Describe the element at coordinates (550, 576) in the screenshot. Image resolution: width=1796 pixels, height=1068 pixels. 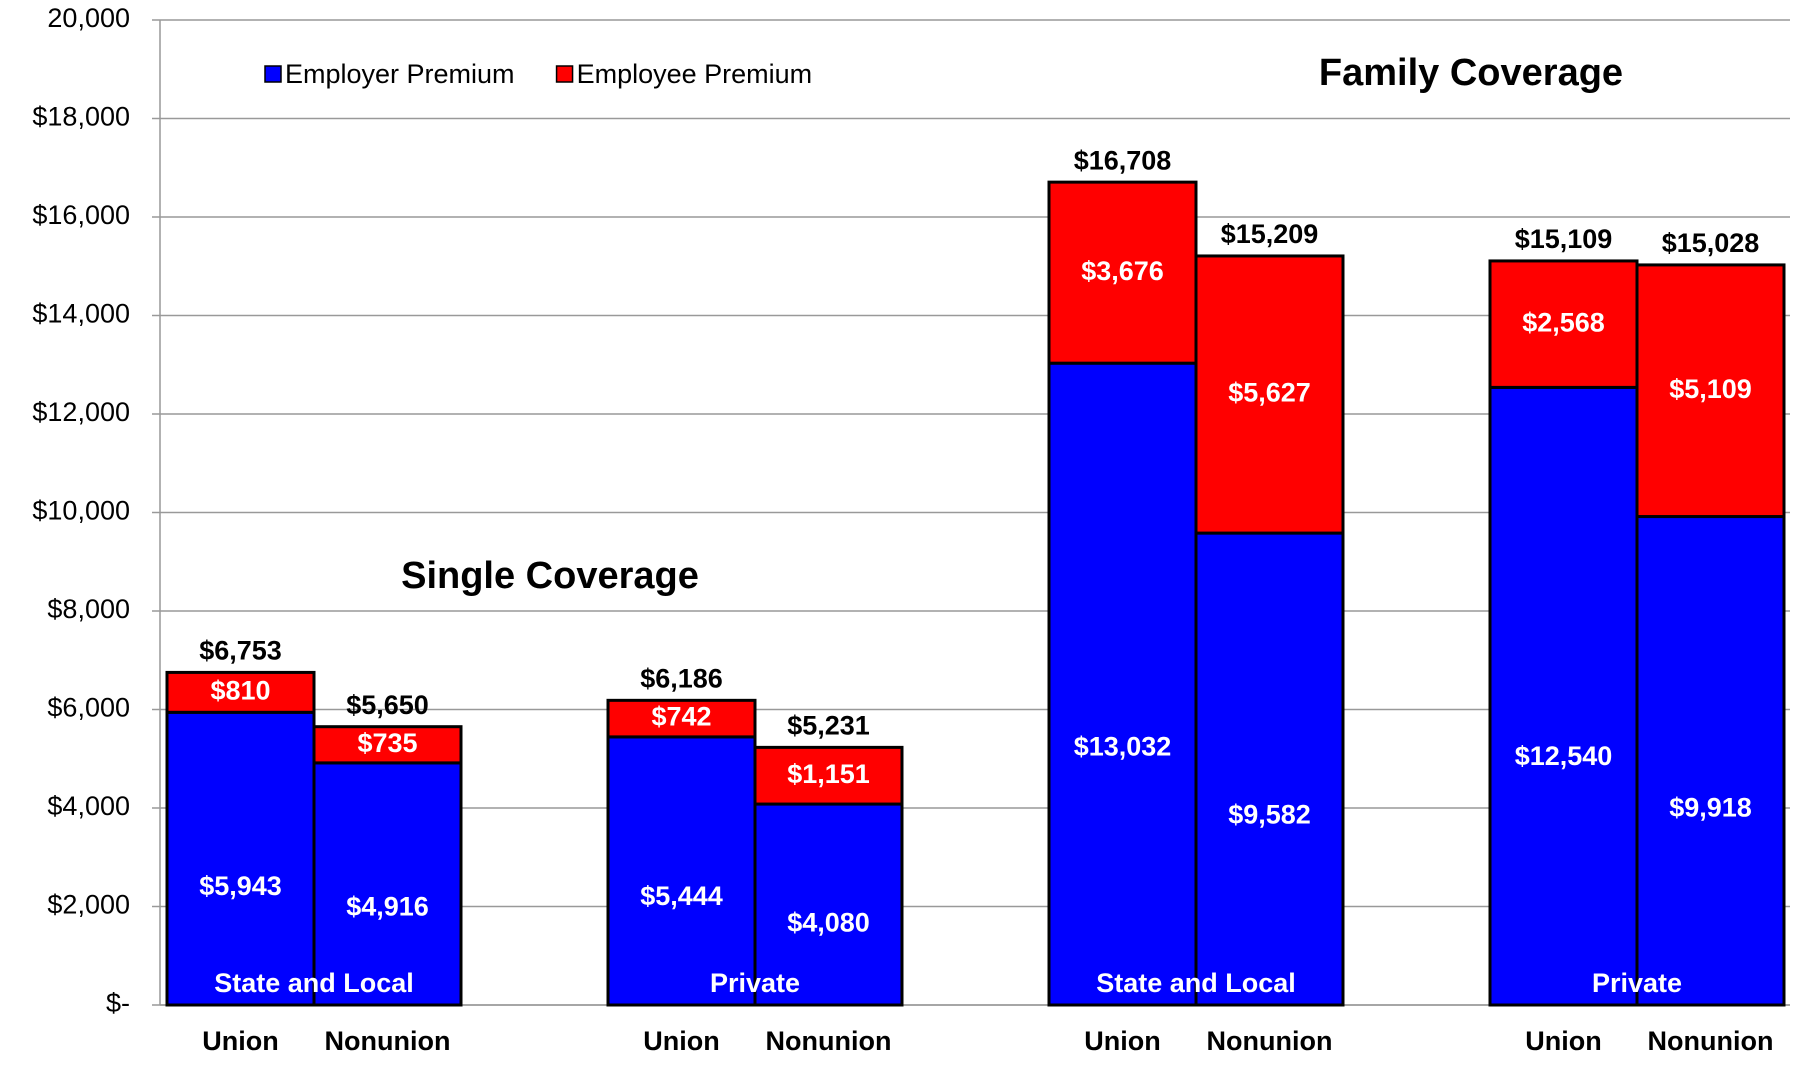
I see `annotation: Single Coverage` at that location.